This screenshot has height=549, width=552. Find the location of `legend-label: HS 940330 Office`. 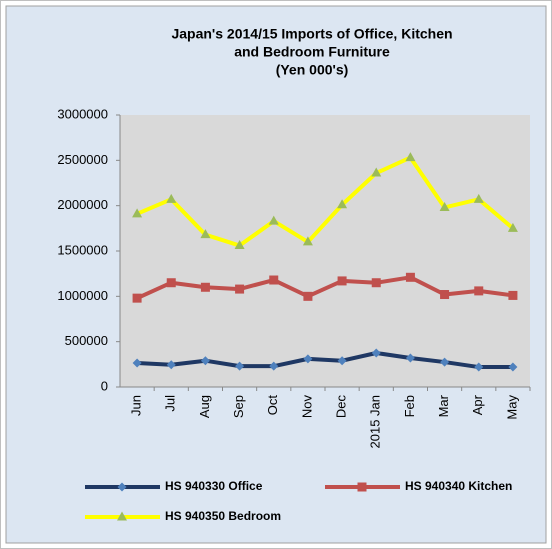

legend-label: HS 940330 Office is located at coordinates (214, 486).